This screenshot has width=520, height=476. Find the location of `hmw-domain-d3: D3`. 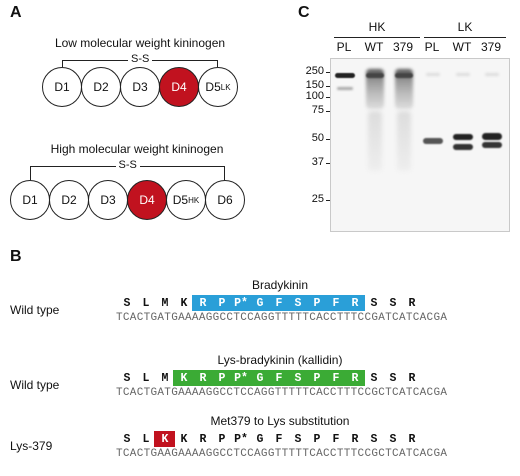

hmw-domain-d3: D3 is located at coordinates (108, 200).